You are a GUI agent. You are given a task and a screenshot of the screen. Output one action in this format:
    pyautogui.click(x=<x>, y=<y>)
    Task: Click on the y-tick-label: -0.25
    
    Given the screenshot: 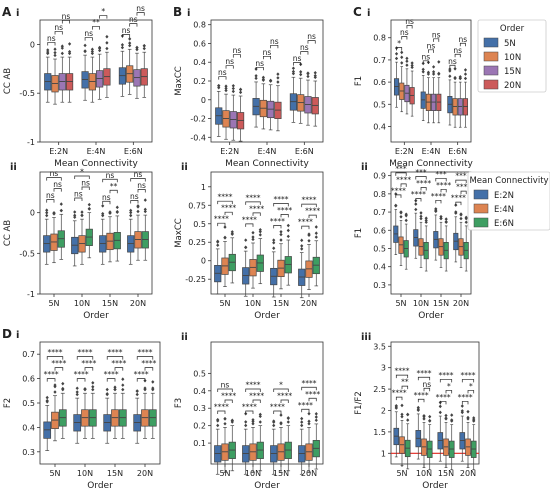 What is the action you would take?
    pyautogui.click(x=195, y=279)
    